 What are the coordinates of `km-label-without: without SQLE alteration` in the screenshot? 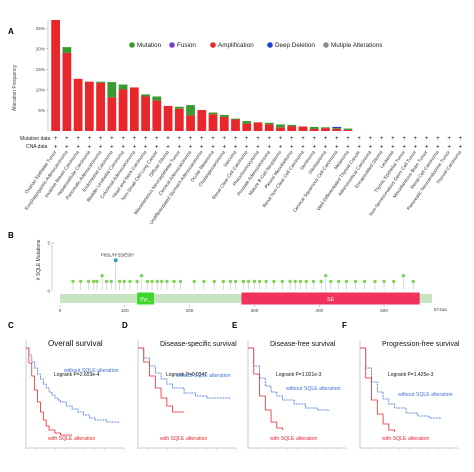 It's located at (313, 389).